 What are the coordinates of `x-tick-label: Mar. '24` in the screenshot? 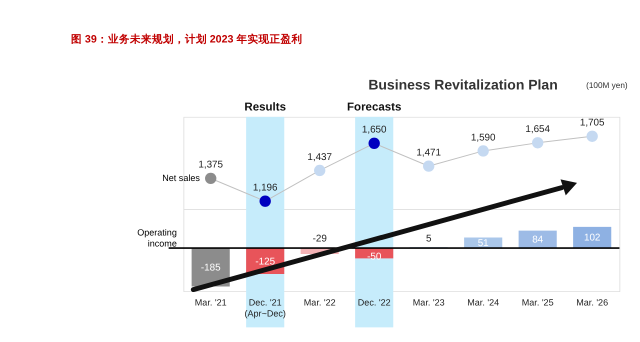 It's located at (483, 303).